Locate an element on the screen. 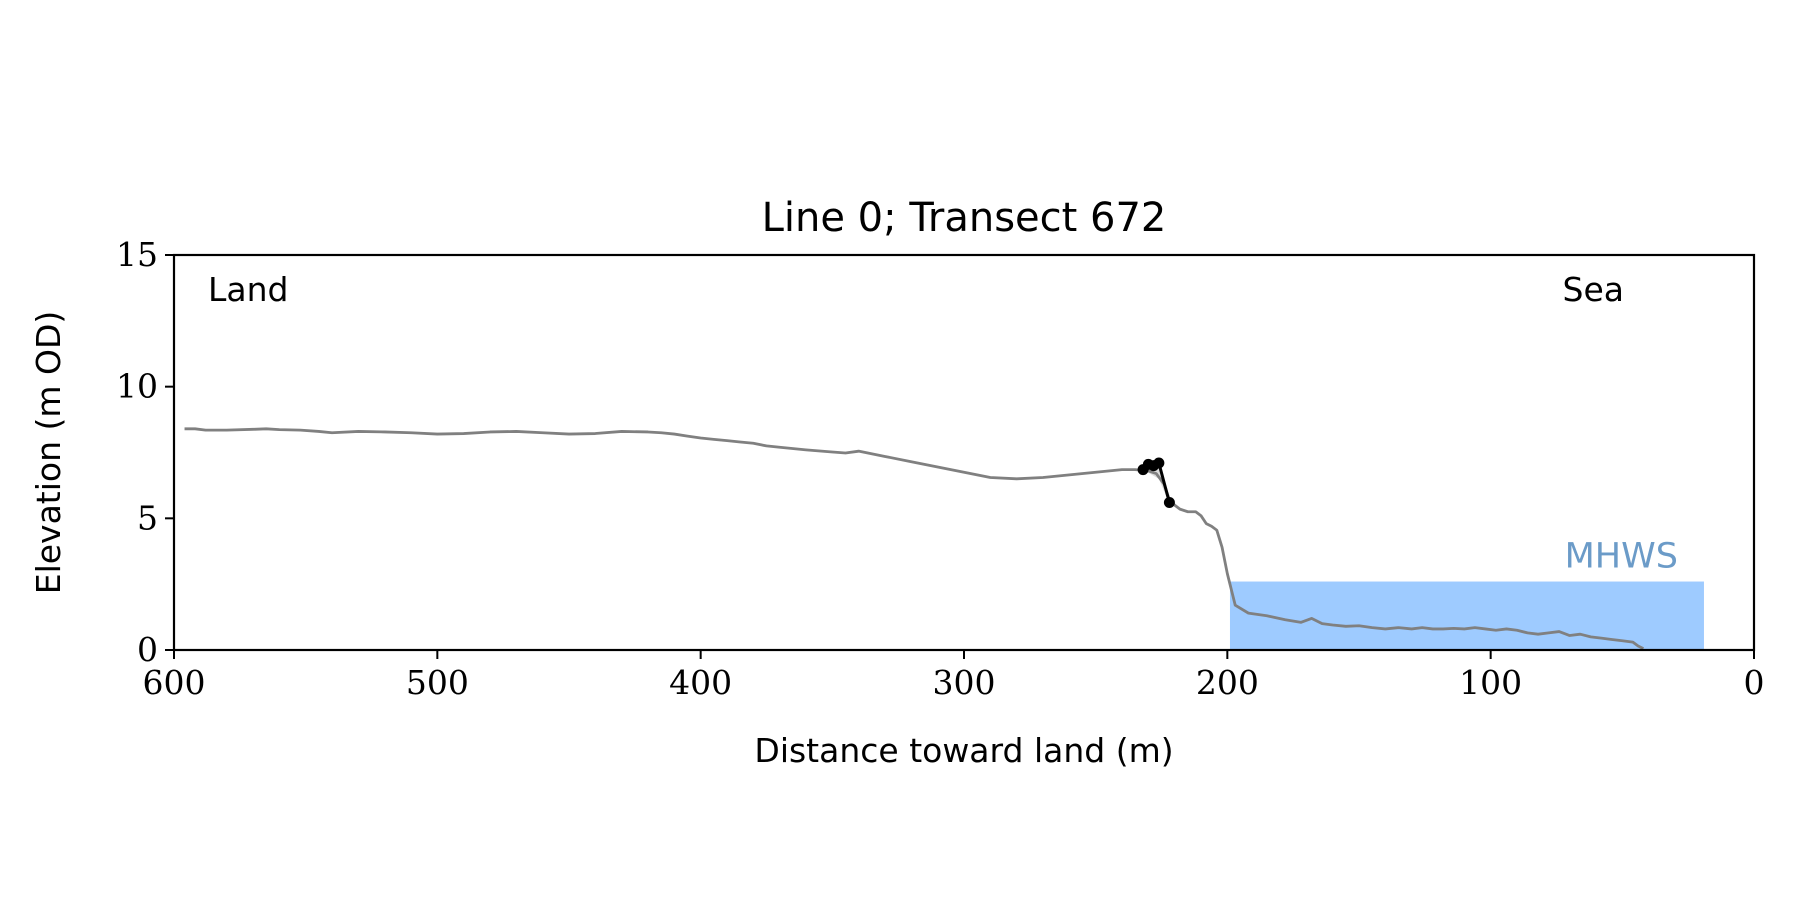 This screenshot has width=1800, height=900. x-tick-label: 500 is located at coordinates (437, 682).